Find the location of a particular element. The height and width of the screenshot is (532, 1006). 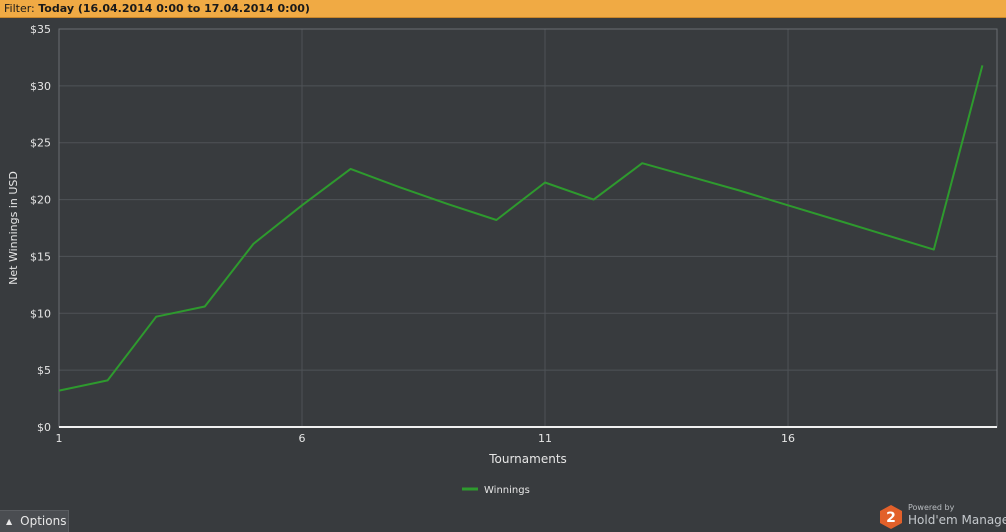

y-axis-label: Net Winnings in USD is located at coordinates (13, 228).